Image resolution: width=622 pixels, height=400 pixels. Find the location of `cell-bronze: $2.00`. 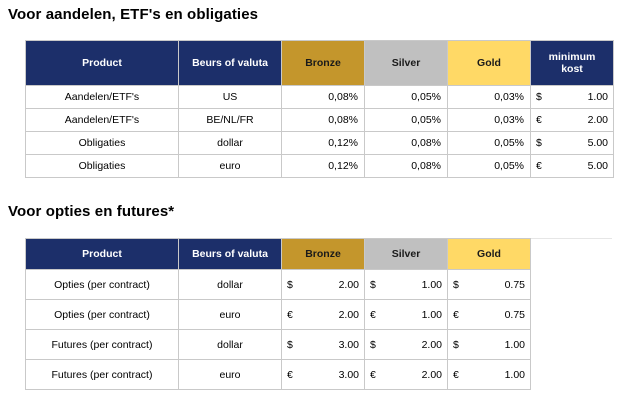

cell-bronze: $2.00 is located at coordinates (323, 284).